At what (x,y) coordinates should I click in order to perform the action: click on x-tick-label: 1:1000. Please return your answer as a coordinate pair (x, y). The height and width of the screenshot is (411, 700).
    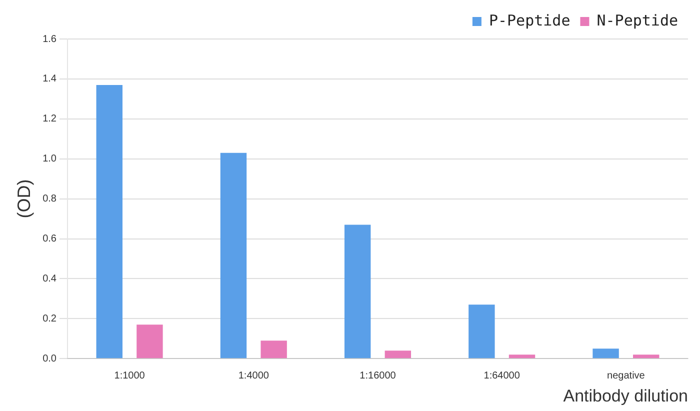
    Looking at the image, I should click on (130, 376).